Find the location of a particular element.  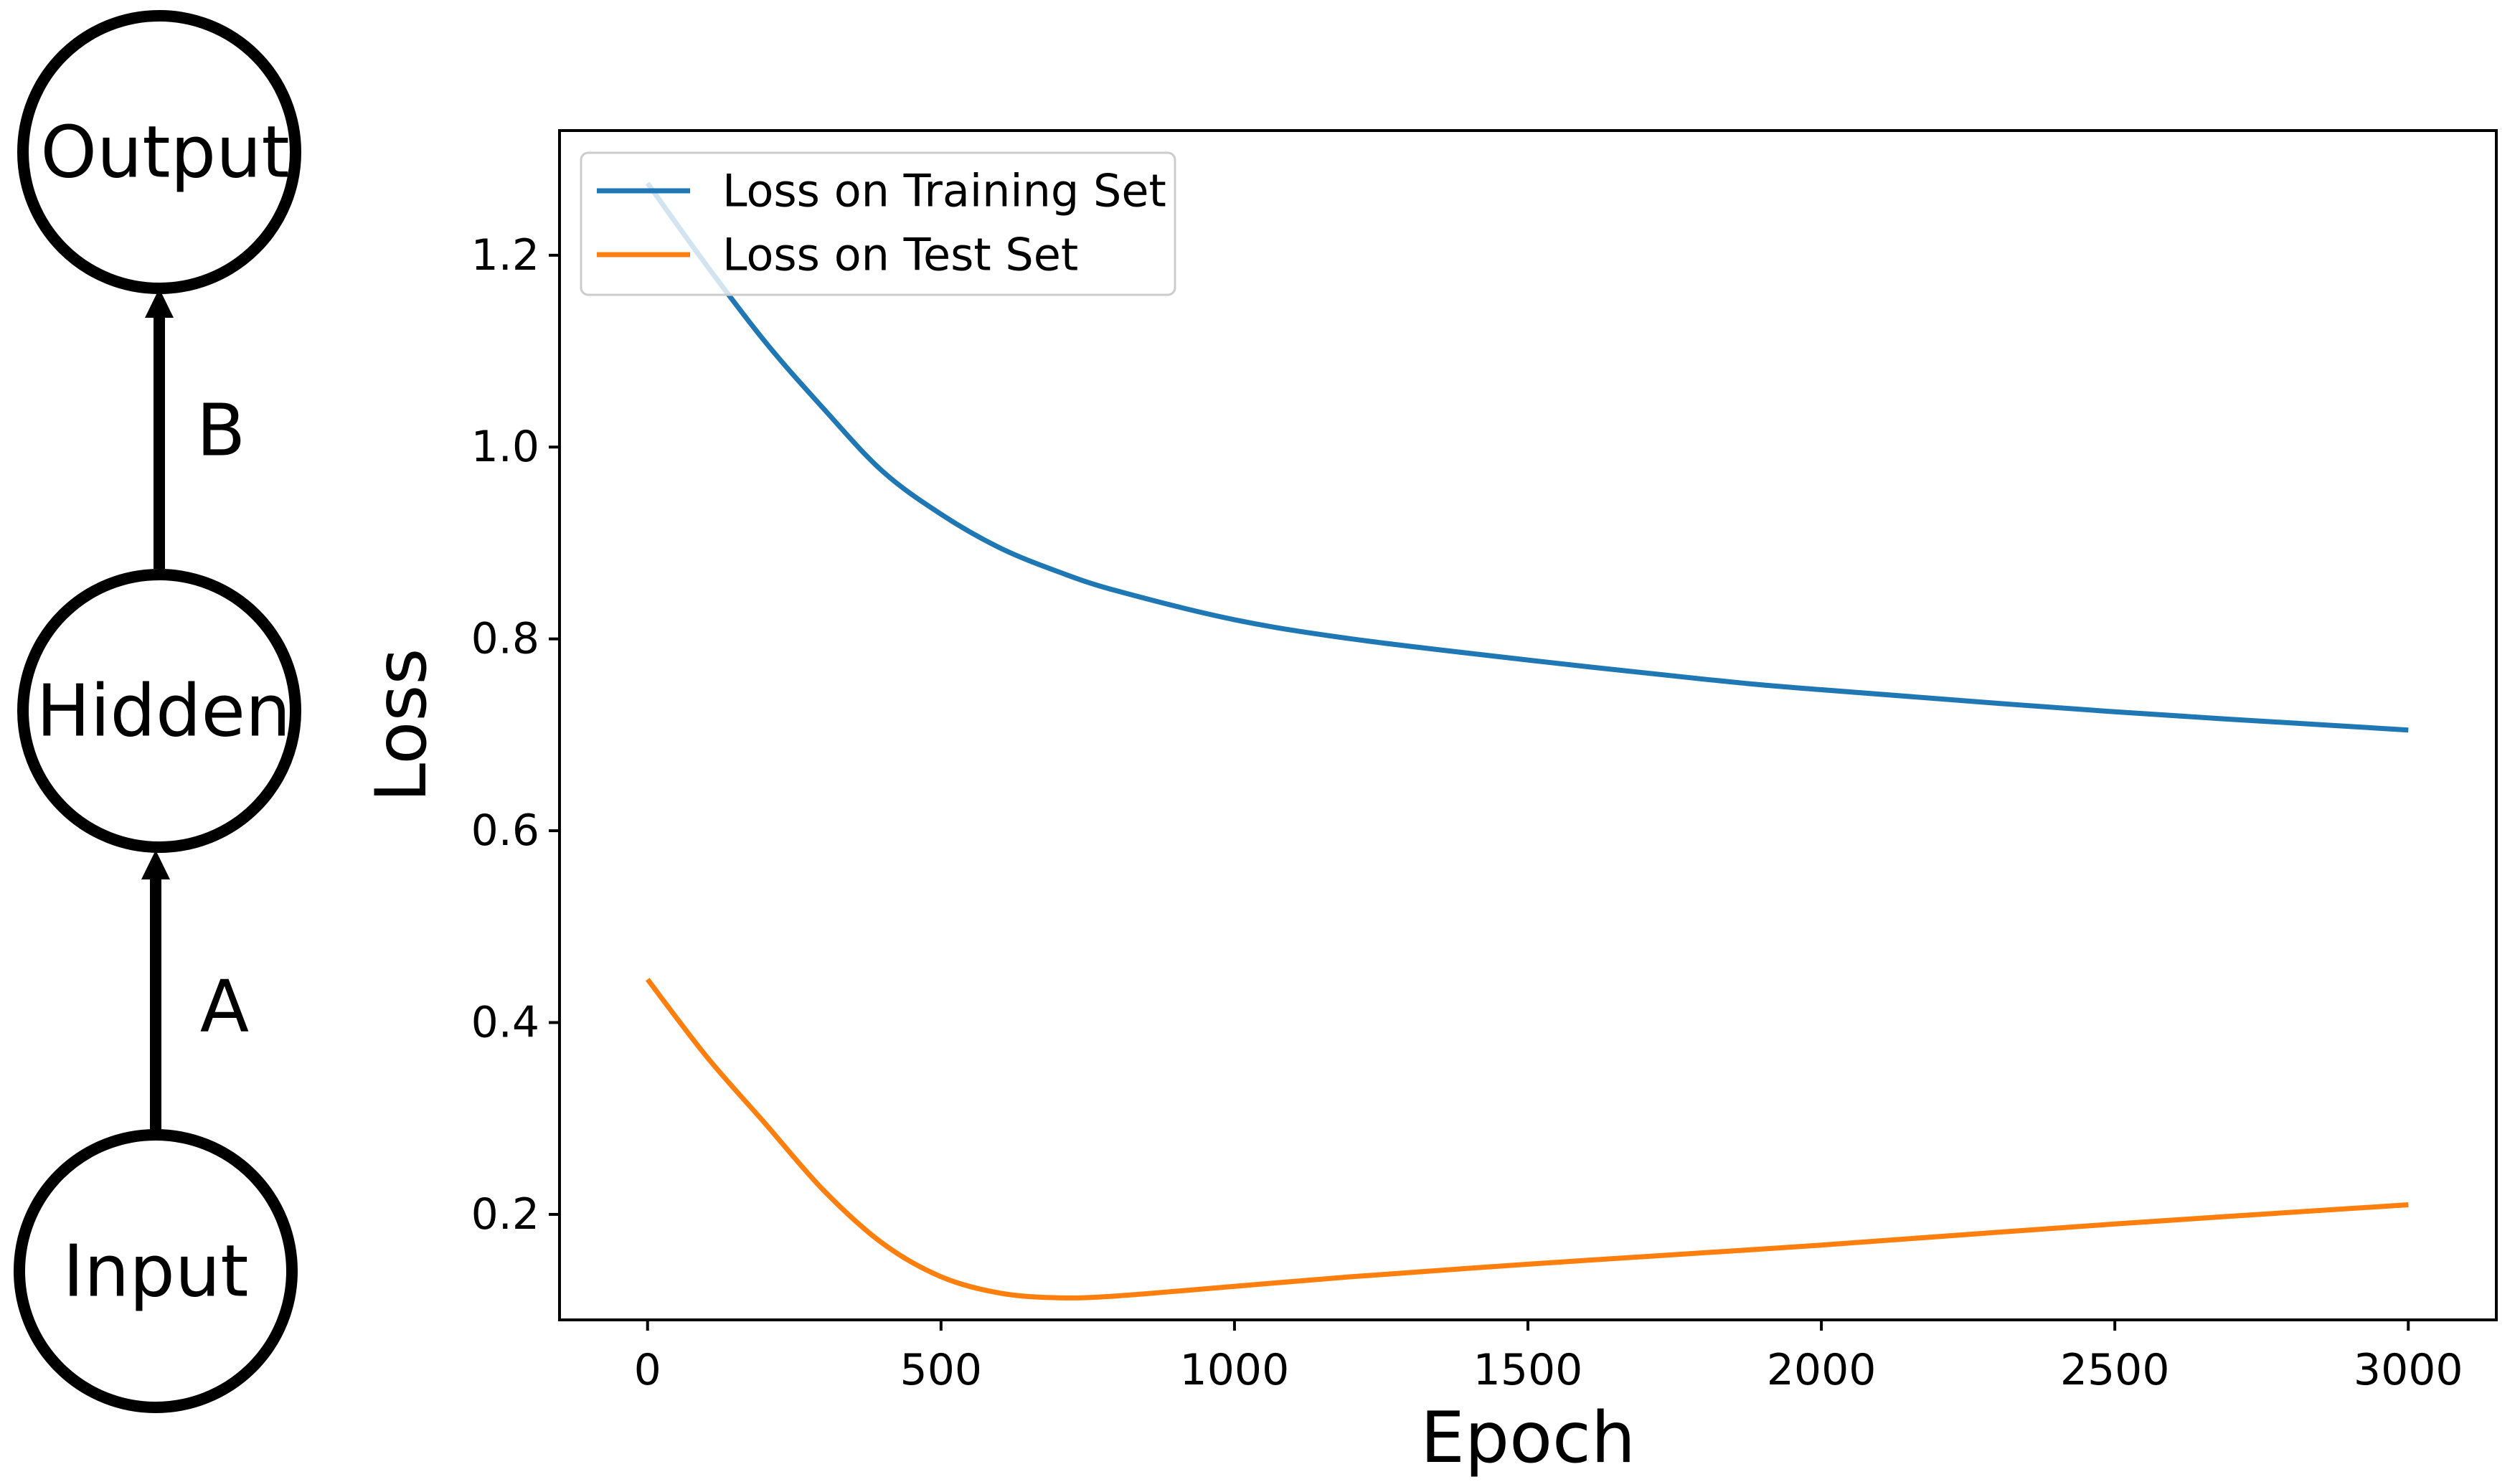

x-axis-label: Epoch is located at coordinates (1528, 1438).